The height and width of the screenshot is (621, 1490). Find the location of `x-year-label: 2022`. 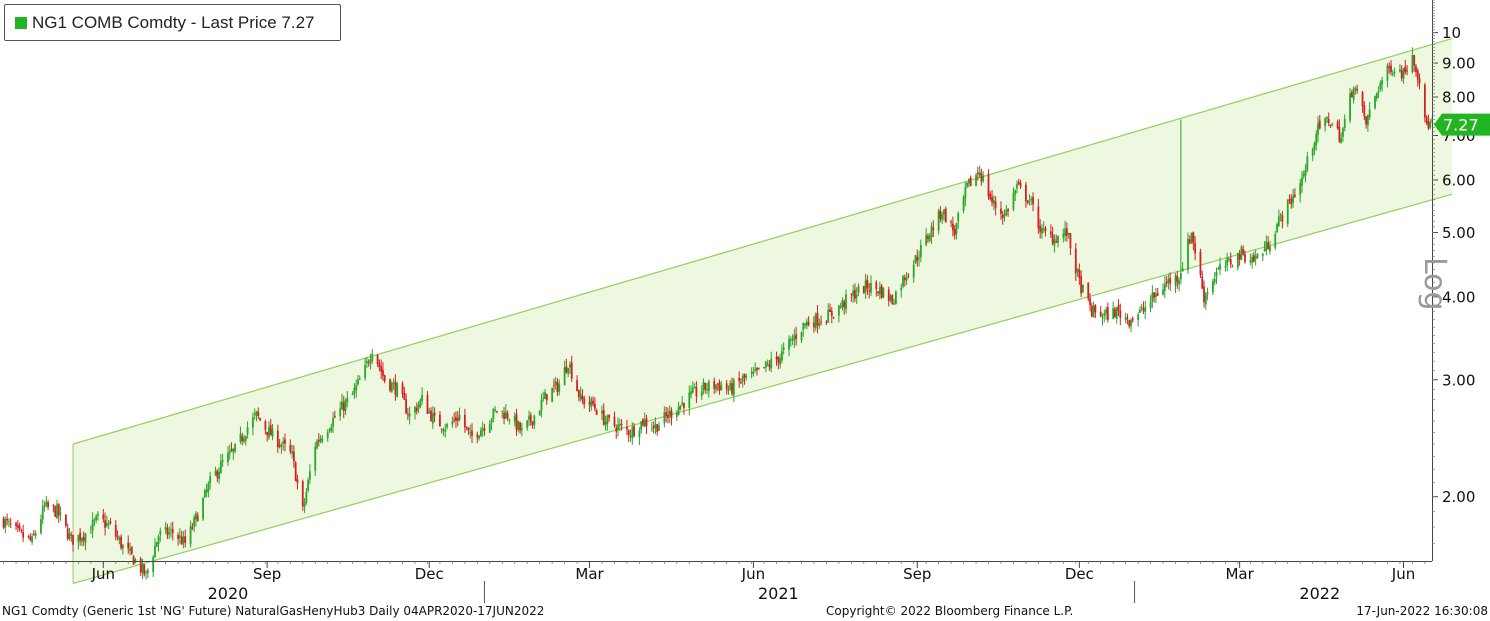

x-year-label: 2022 is located at coordinates (1319, 593).